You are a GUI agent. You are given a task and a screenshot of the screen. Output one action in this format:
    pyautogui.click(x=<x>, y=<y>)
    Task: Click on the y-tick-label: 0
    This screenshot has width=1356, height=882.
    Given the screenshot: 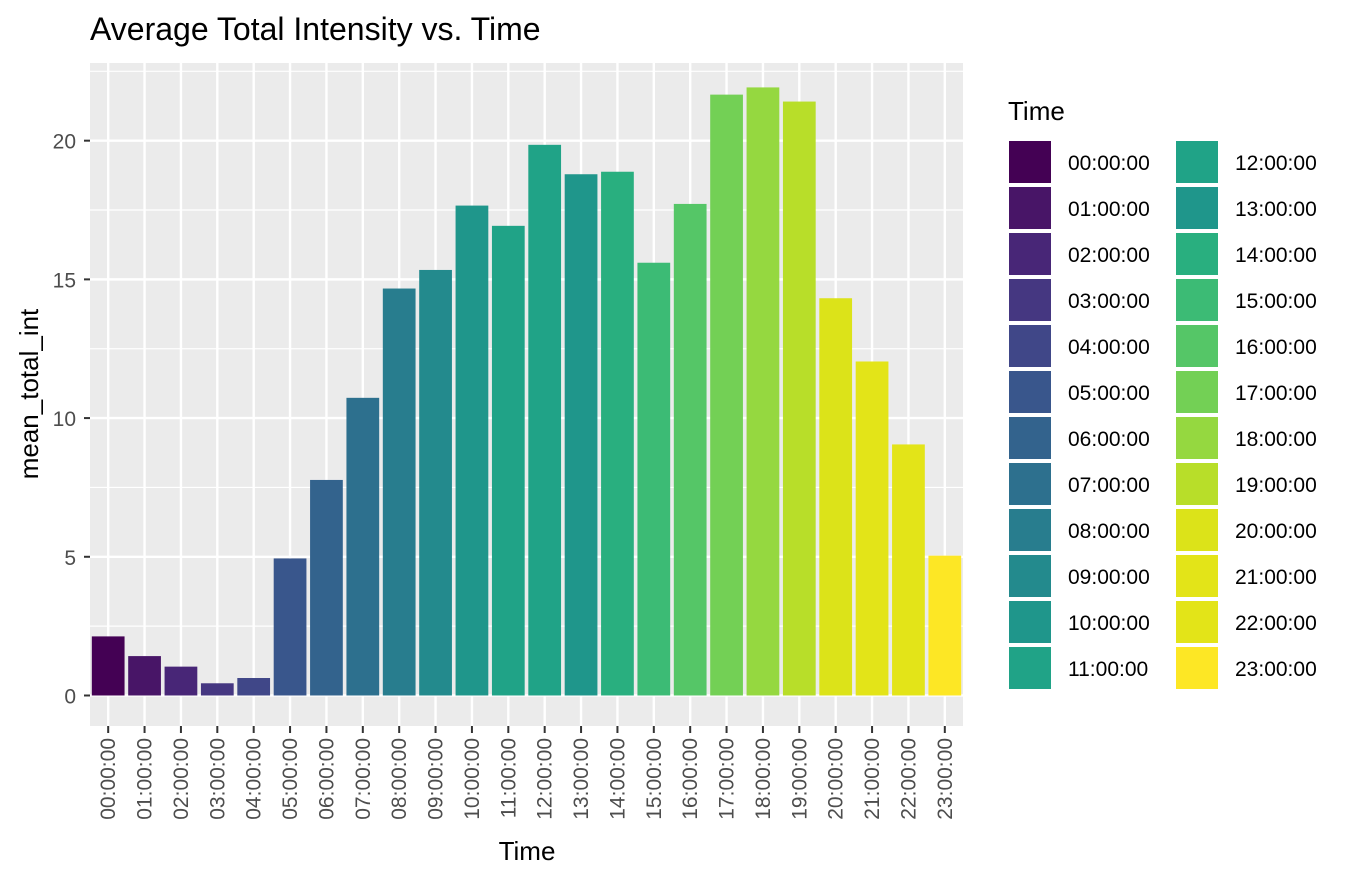 What is the action you would take?
    pyautogui.click(x=70, y=696)
    